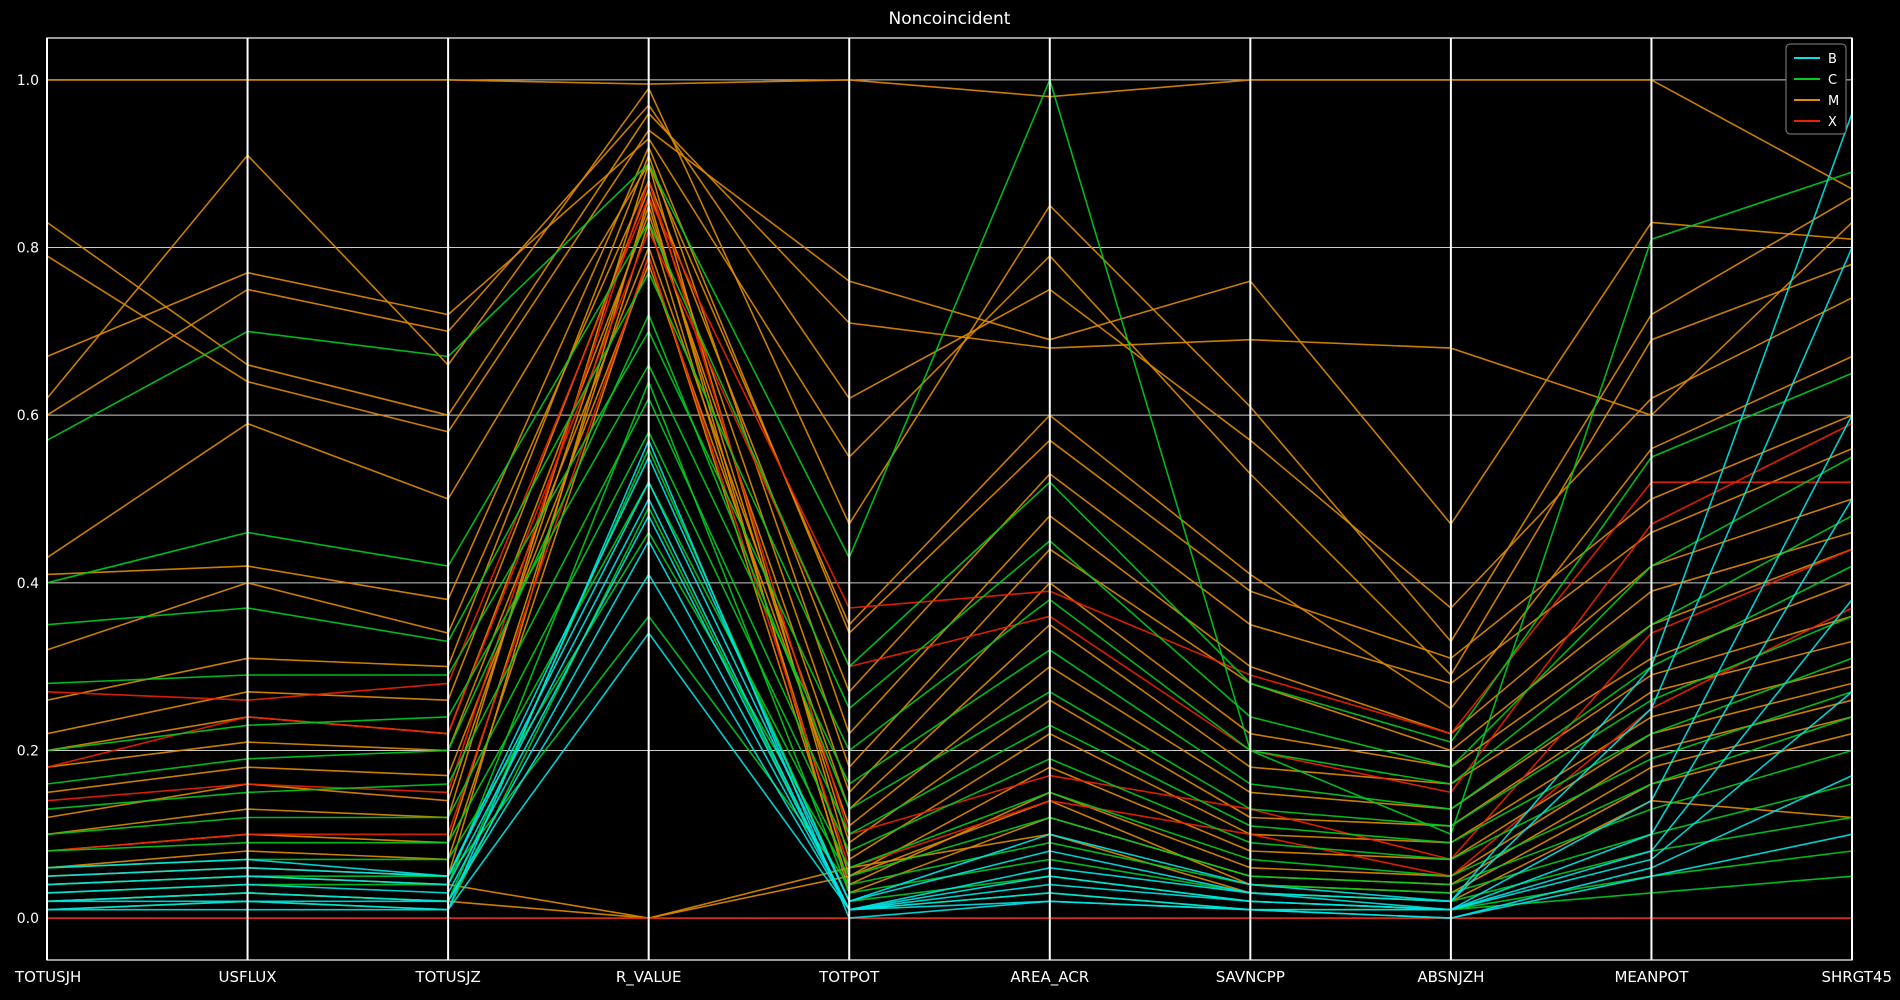 This screenshot has width=1900, height=1000. What do you see at coordinates (950, 19) in the screenshot?
I see `chart-title: Noncoincident` at bounding box center [950, 19].